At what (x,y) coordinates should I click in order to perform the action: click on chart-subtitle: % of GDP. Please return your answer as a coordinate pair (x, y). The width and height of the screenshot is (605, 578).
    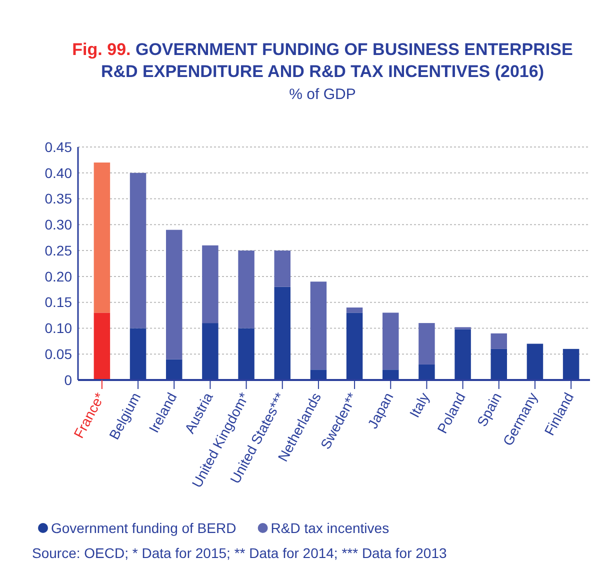
    Looking at the image, I should click on (322, 94).